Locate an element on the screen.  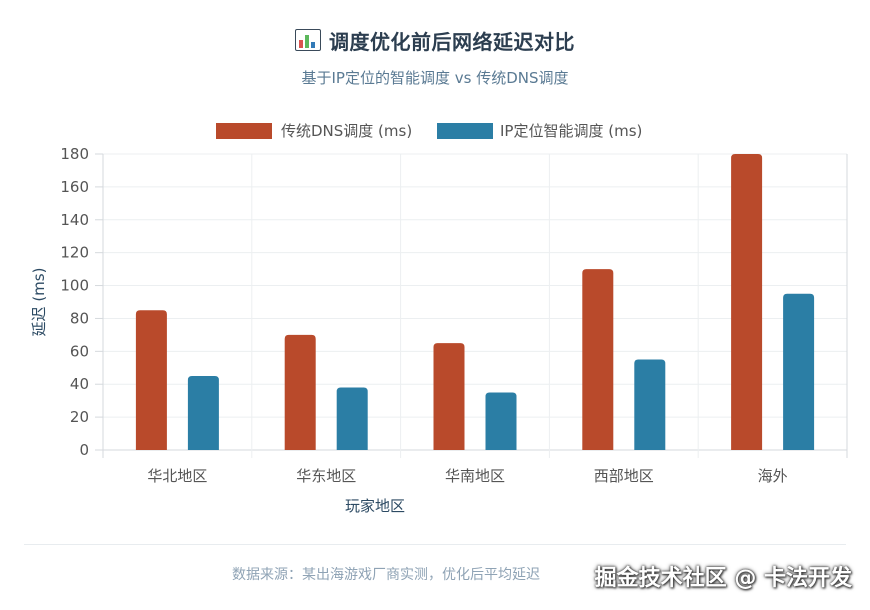
y-tick-label: 180 is located at coordinates (74, 154).